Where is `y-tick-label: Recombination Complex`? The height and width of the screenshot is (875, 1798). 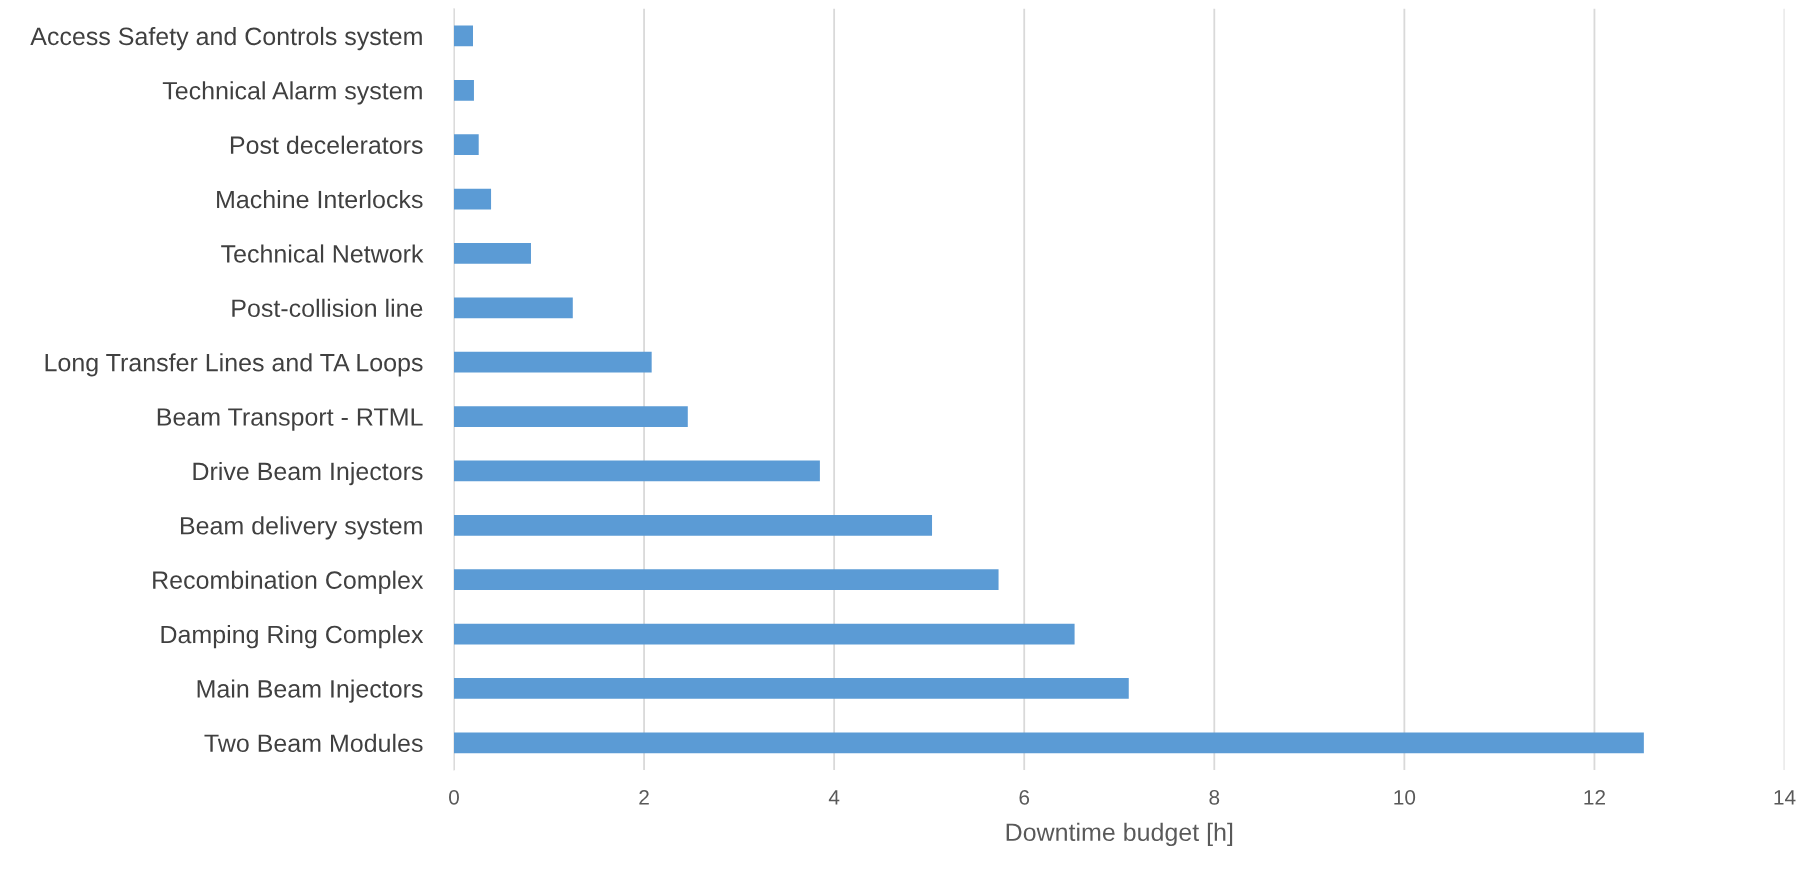 y-tick-label: Recombination Complex is located at coordinates (288, 582).